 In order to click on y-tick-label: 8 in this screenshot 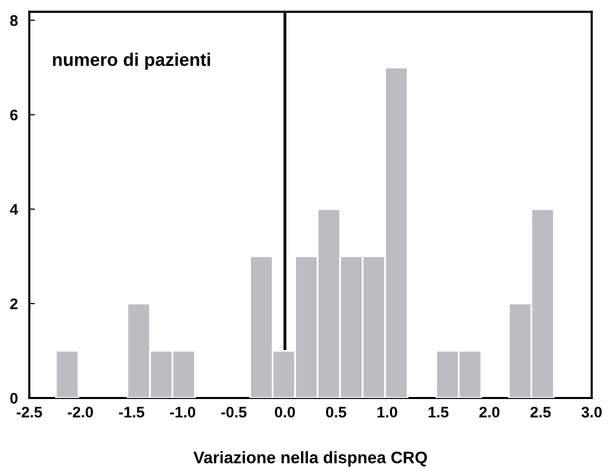, I will do `click(14, 20)`.